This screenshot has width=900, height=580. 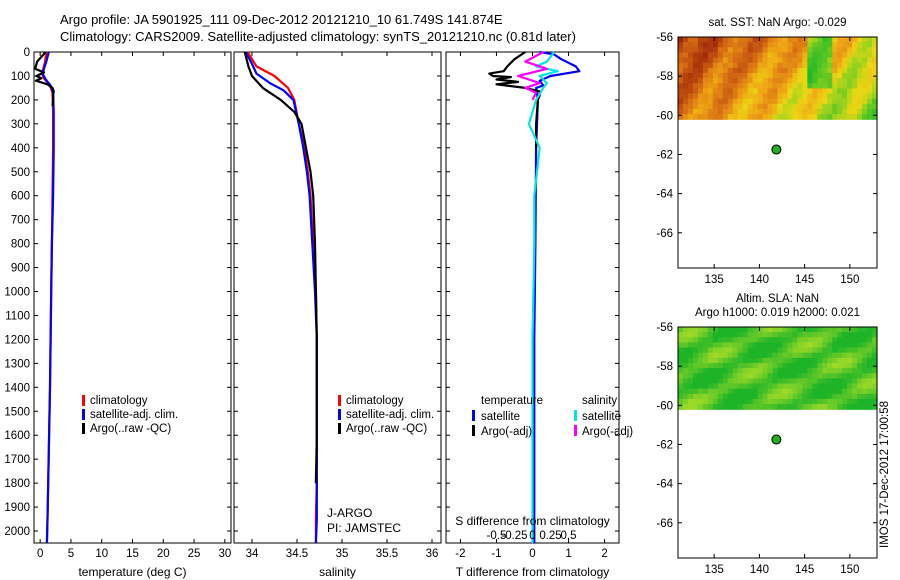 I want to click on x-tick-label: 135, so click(x=714, y=570).